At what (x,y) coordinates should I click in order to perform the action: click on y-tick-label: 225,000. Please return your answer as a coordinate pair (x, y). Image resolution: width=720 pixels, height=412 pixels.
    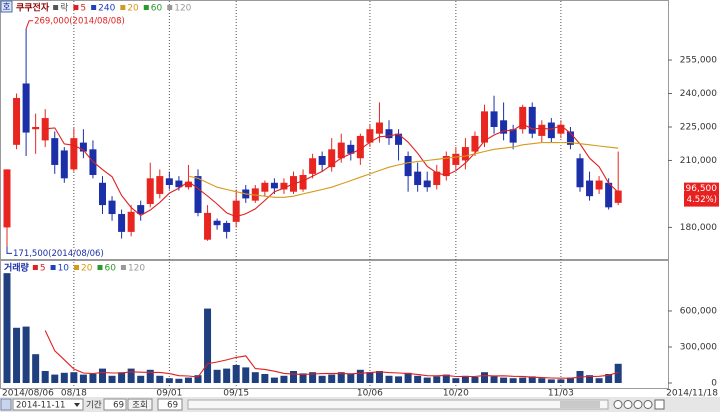
    Looking at the image, I should click on (698, 127).